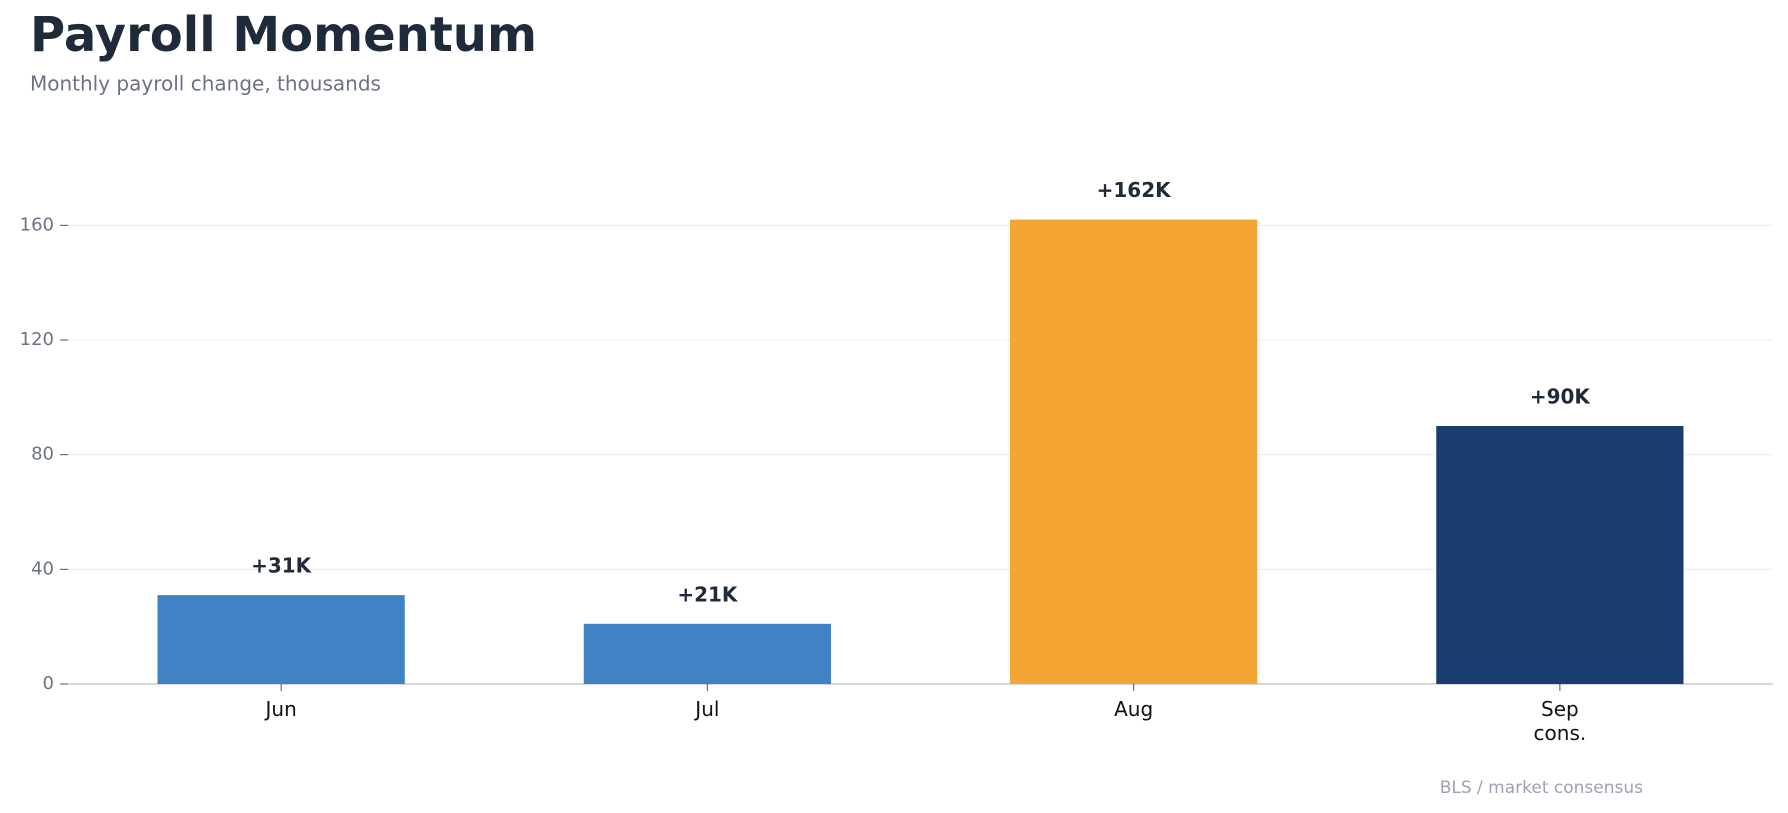 The width and height of the screenshot is (1788, 813). Describe the element at coordinates (48, 683) in the screenshot. I see `y-tick-label: 0` at that location.